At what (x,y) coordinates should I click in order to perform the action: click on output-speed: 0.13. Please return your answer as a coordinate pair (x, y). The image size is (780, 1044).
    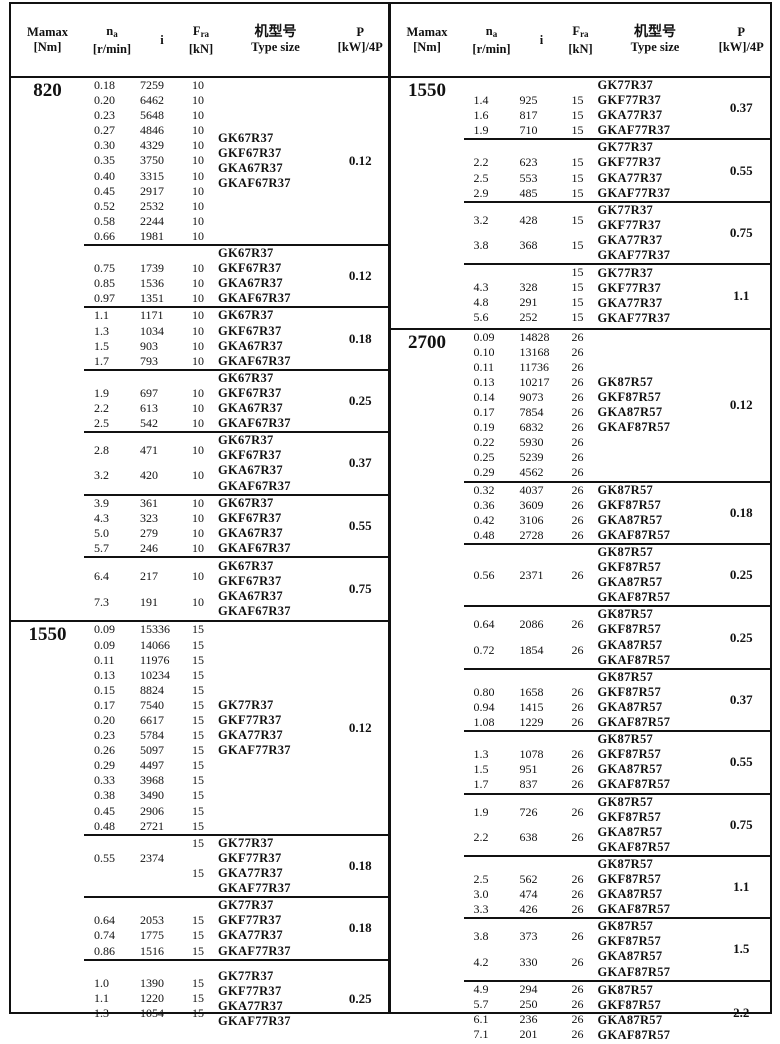
    Looking at the image, I should click on (484, 381).